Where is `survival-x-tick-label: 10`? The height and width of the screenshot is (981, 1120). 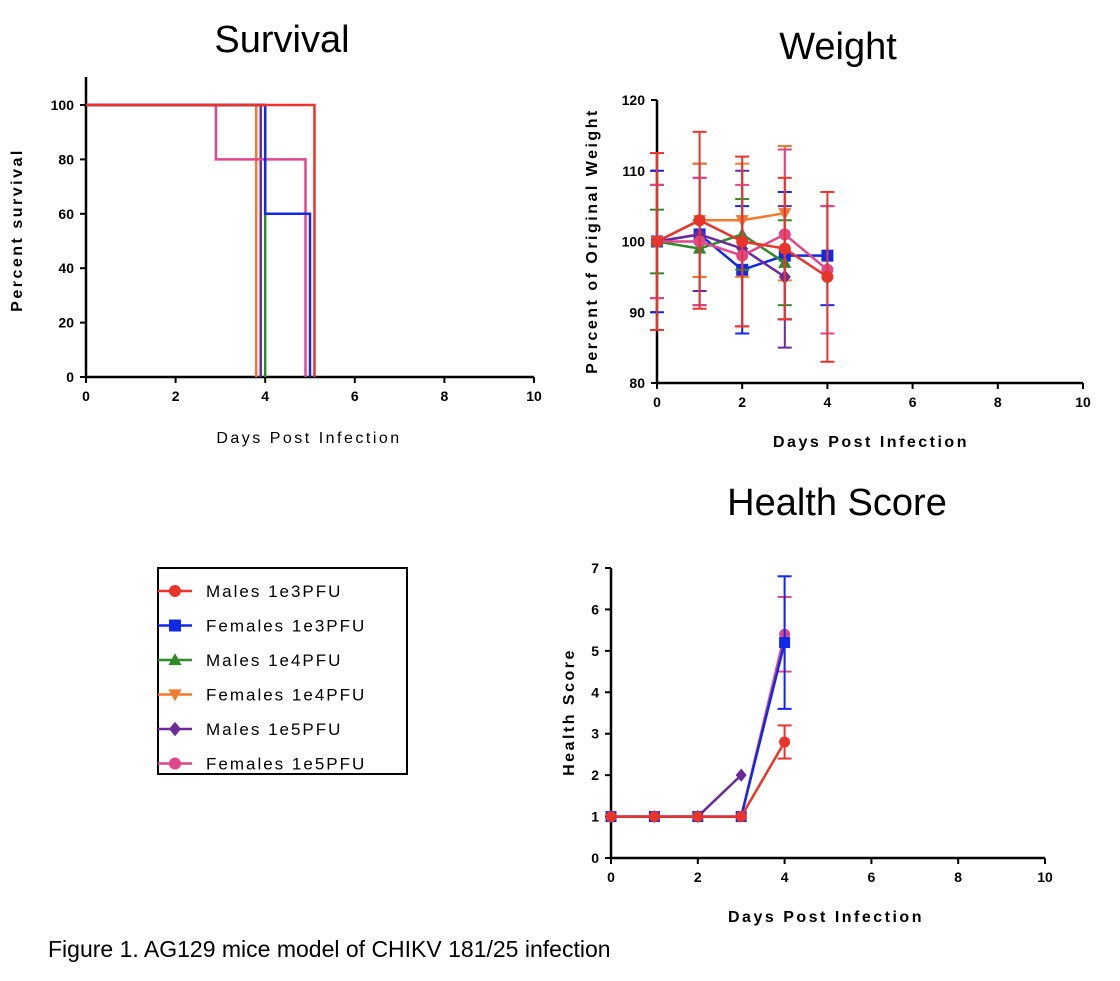 survival-x-tick-label: 10 is located at coordinates (534, 396).